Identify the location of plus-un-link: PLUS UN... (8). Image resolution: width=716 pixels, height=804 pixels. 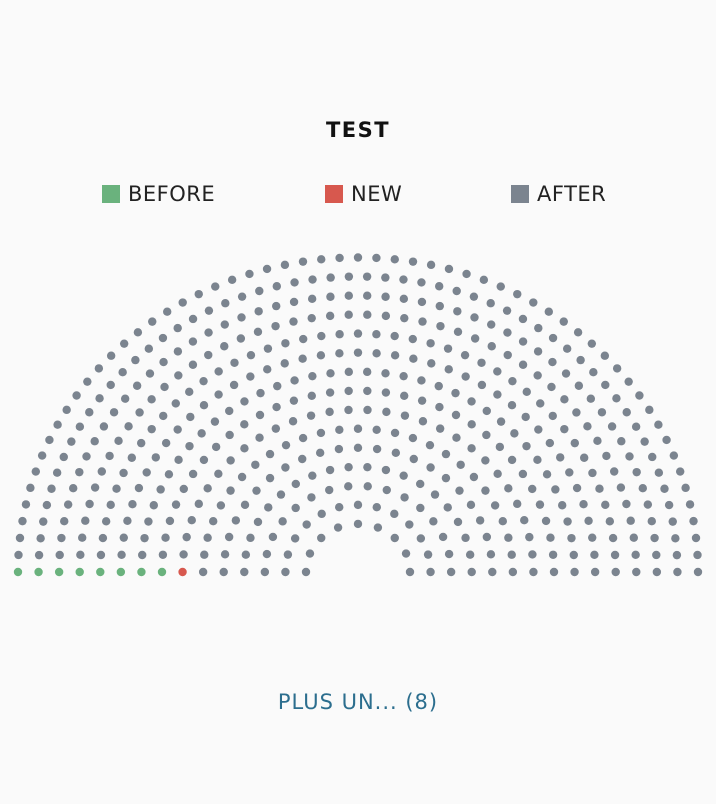
(358, 702).